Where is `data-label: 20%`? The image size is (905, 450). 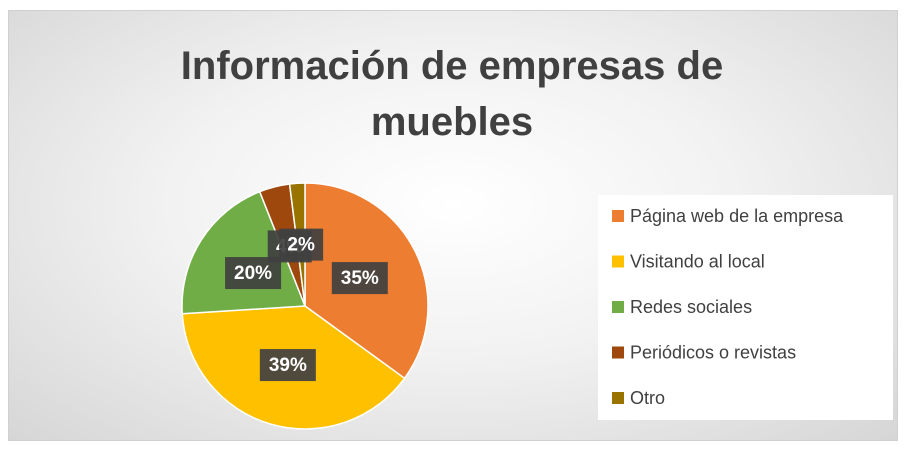
data-label: 20% is located at coordinates (253, 273).